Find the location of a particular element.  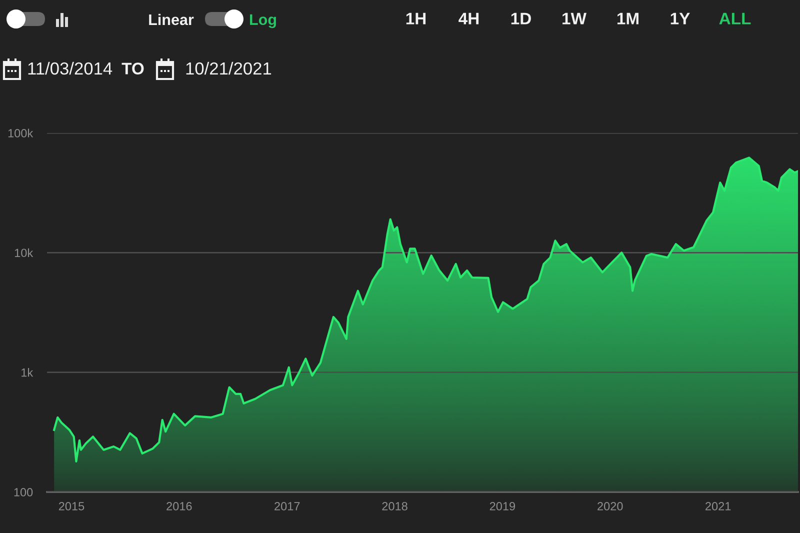

text: ALL is located at coordinates (735, 18).